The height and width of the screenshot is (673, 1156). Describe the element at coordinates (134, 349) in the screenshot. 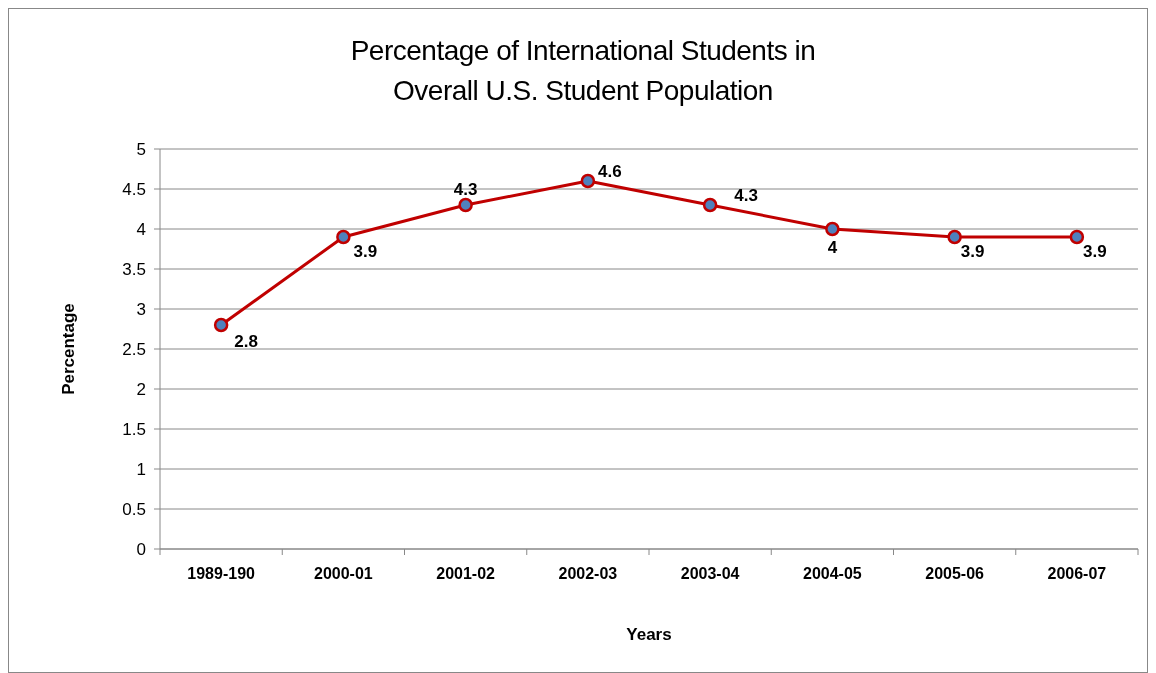

I see `y-tick-label: 2.5` at that location.